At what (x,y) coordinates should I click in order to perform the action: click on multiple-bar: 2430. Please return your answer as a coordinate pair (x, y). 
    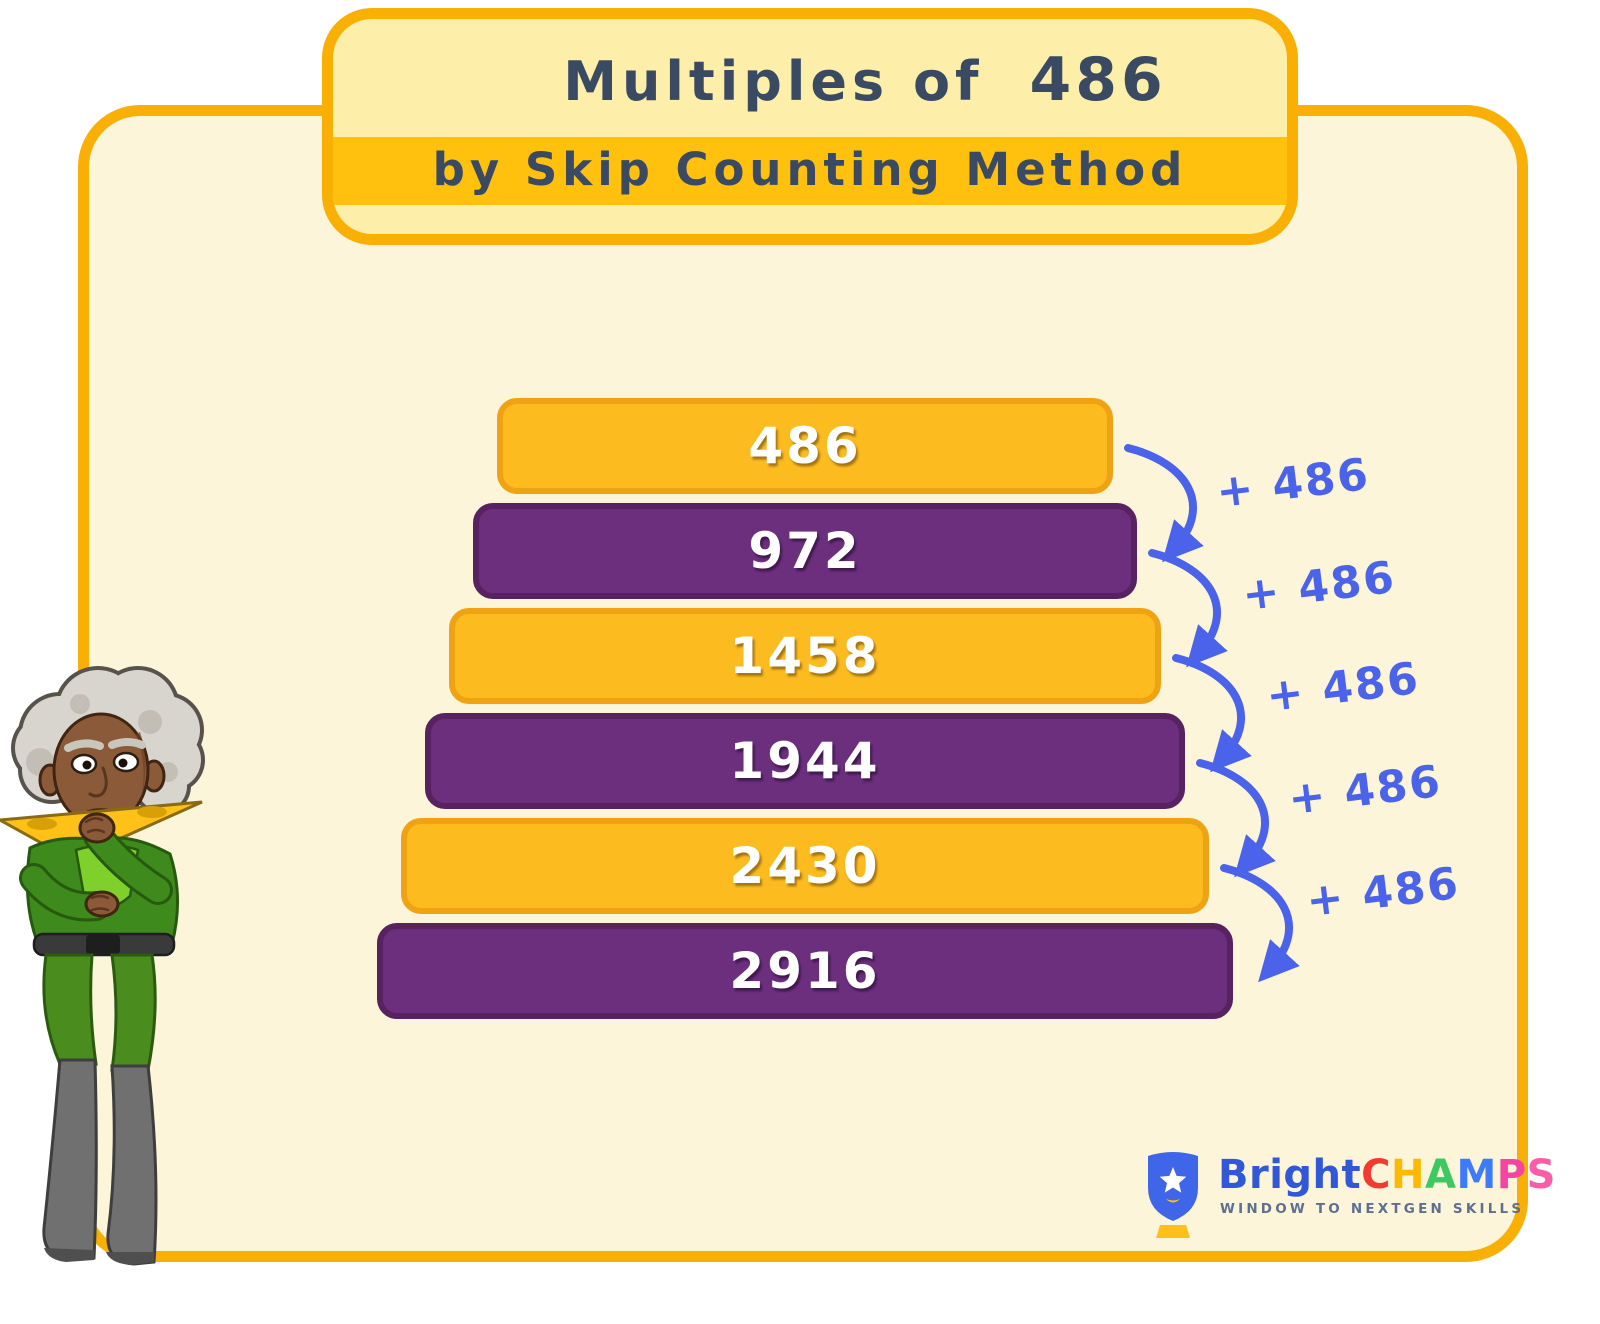
    Looking at the image, I should click on (805, 866).